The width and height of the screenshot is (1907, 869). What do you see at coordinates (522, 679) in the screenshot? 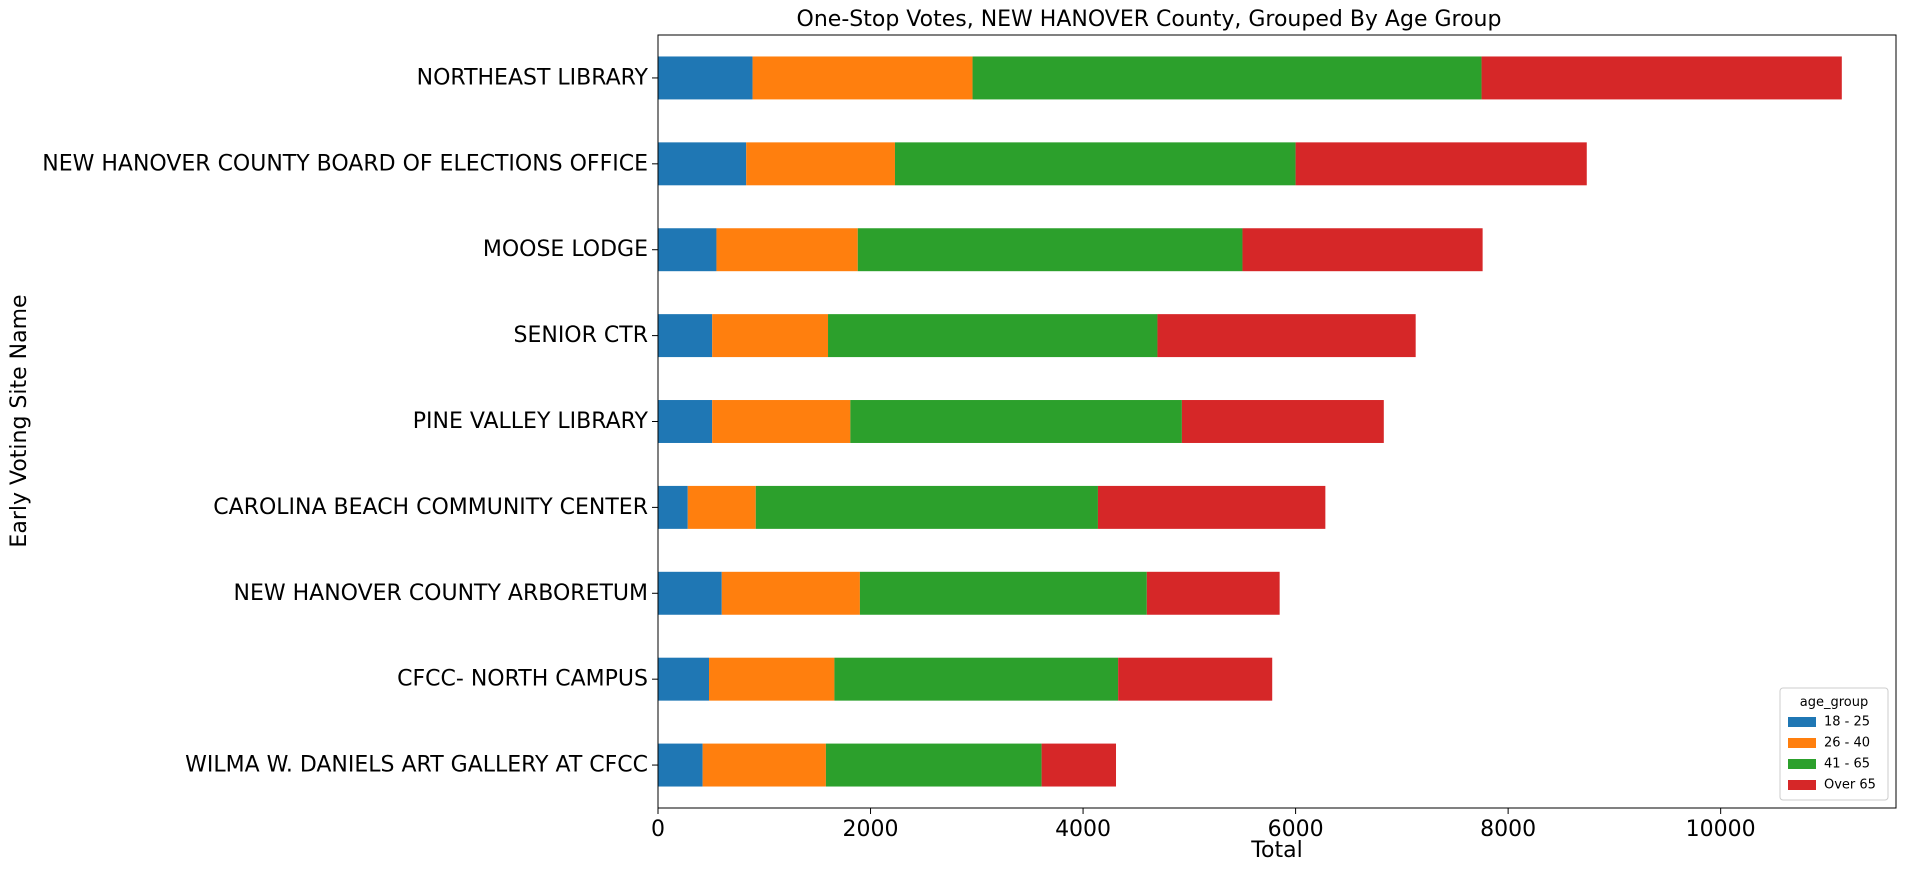
I see `y-tick-label: CFCC- NORTH CAMPUS` at bounding box center [522, 679].